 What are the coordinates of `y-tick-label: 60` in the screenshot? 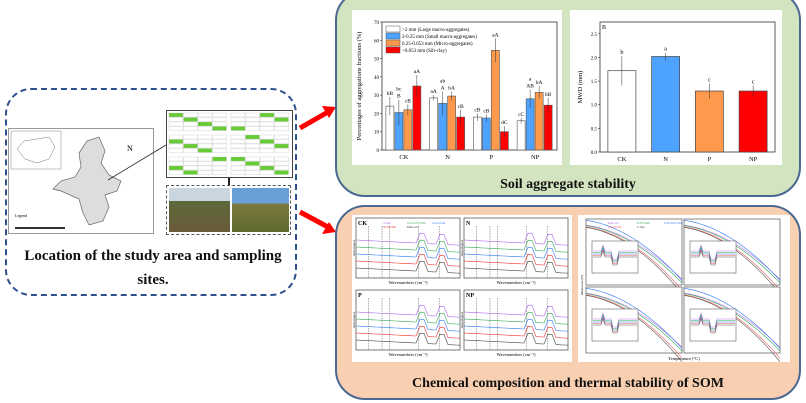 It's located at (377, 41).